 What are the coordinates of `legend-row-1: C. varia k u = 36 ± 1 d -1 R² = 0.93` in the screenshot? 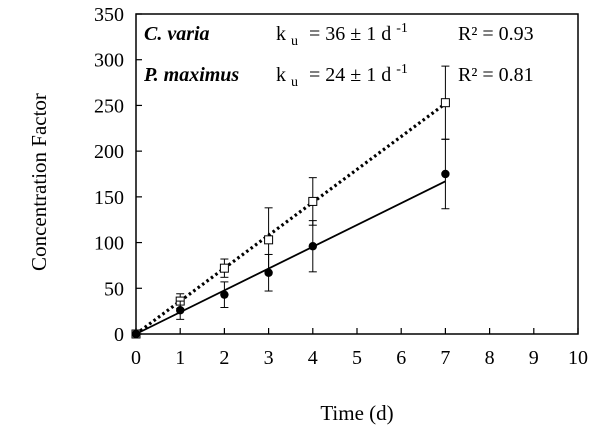 It's located at (339, 32).